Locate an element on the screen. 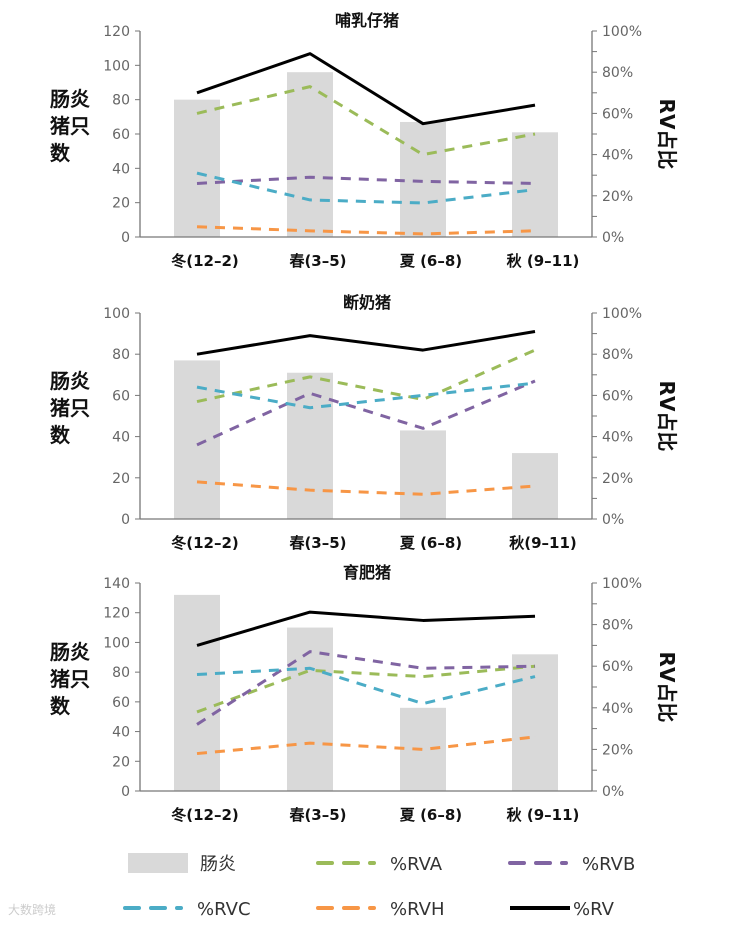 This screenshot has height=930, width=735. category-label: 秋(9–11) is located at coordinates (543, 543).